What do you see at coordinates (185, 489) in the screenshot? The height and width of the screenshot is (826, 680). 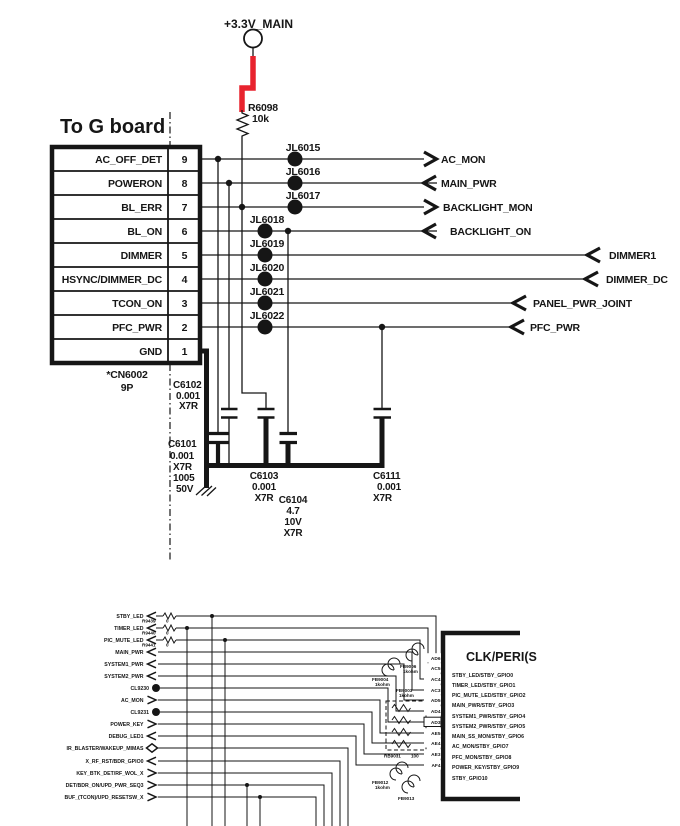 I see `cap-label: 50V` at bounding box center [185, 489].